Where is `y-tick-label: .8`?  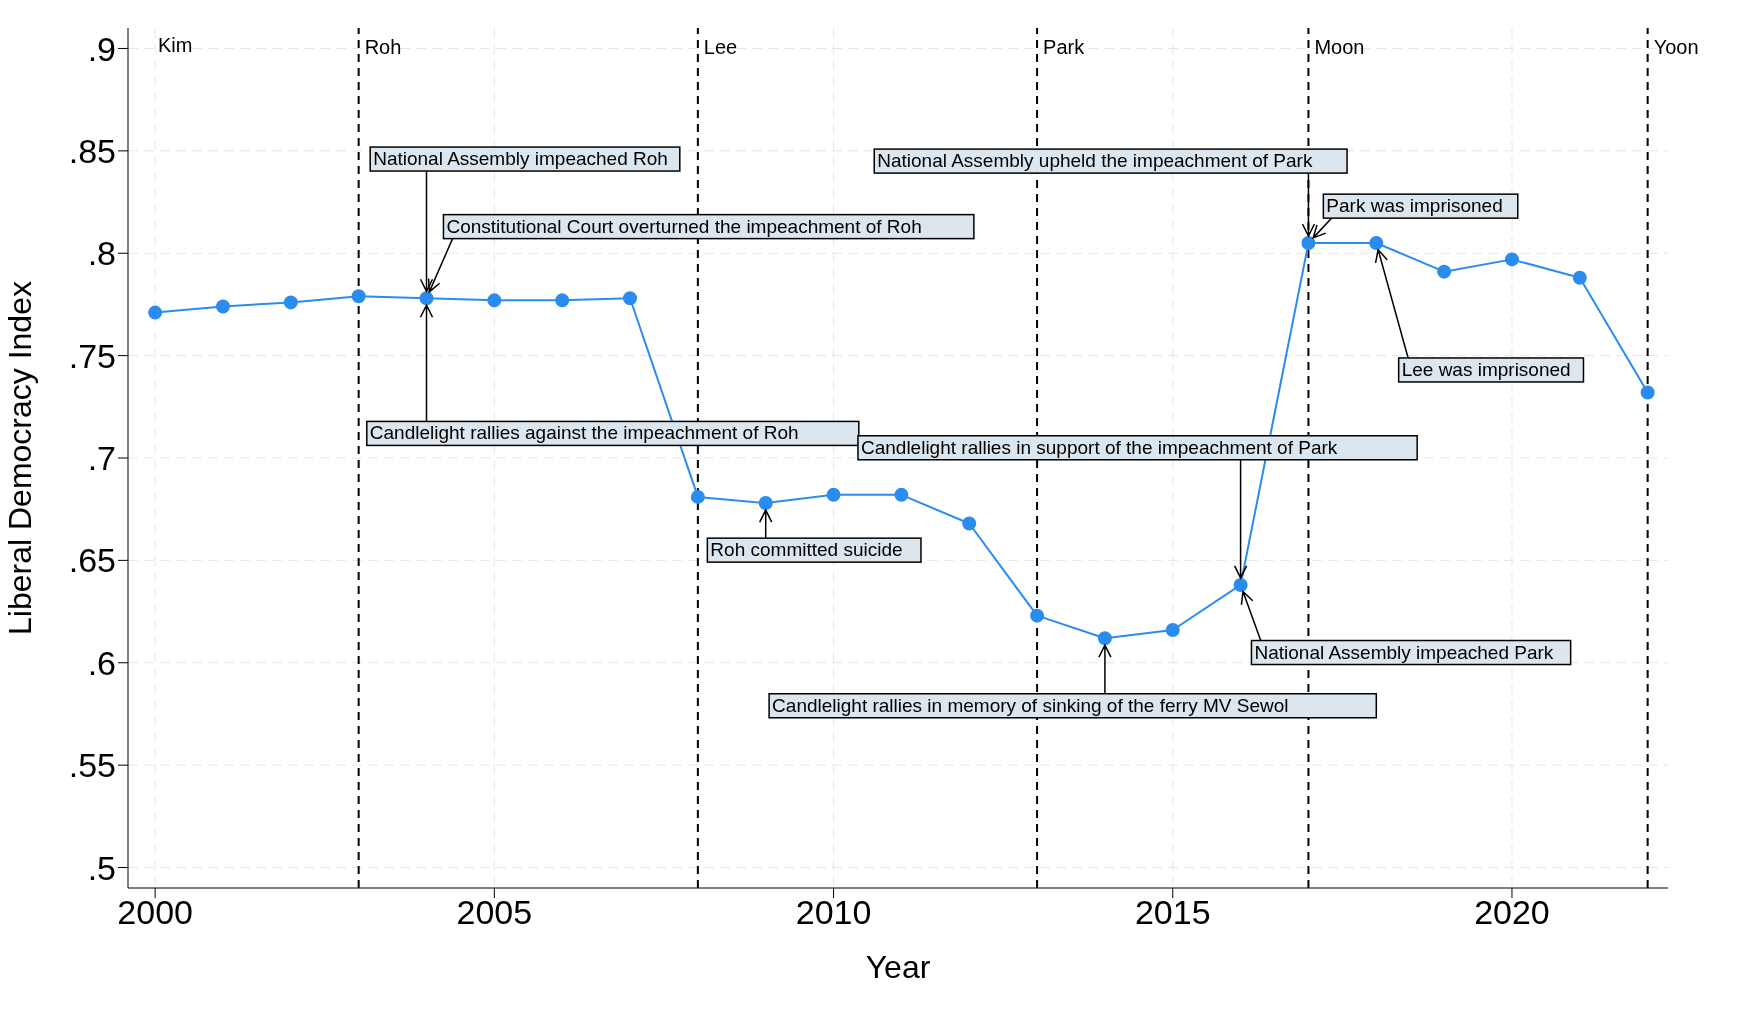 y-tick-label: .8 is located at coordinates (101, 253).